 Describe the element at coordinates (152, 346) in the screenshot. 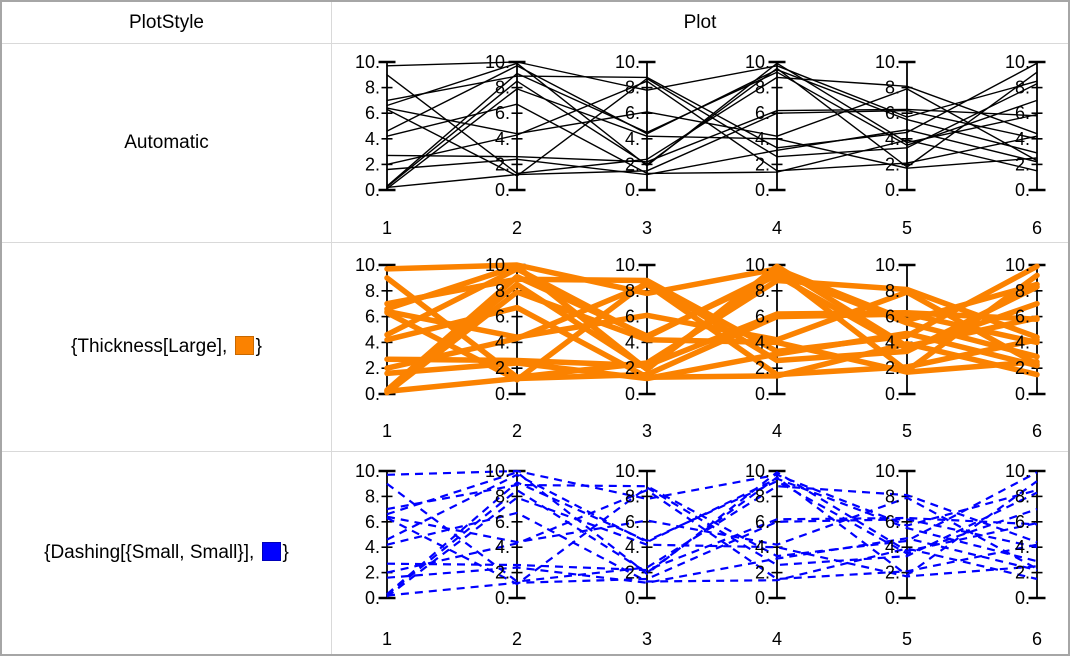

I see `plotstyle-text: {Thickness[Large],` at that location.